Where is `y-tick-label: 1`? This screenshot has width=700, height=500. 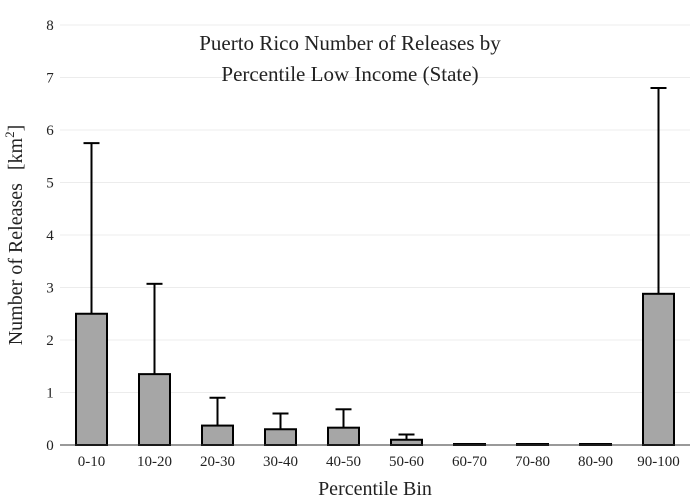 y-tick-label: 1 is located at coordinates (50, 394).